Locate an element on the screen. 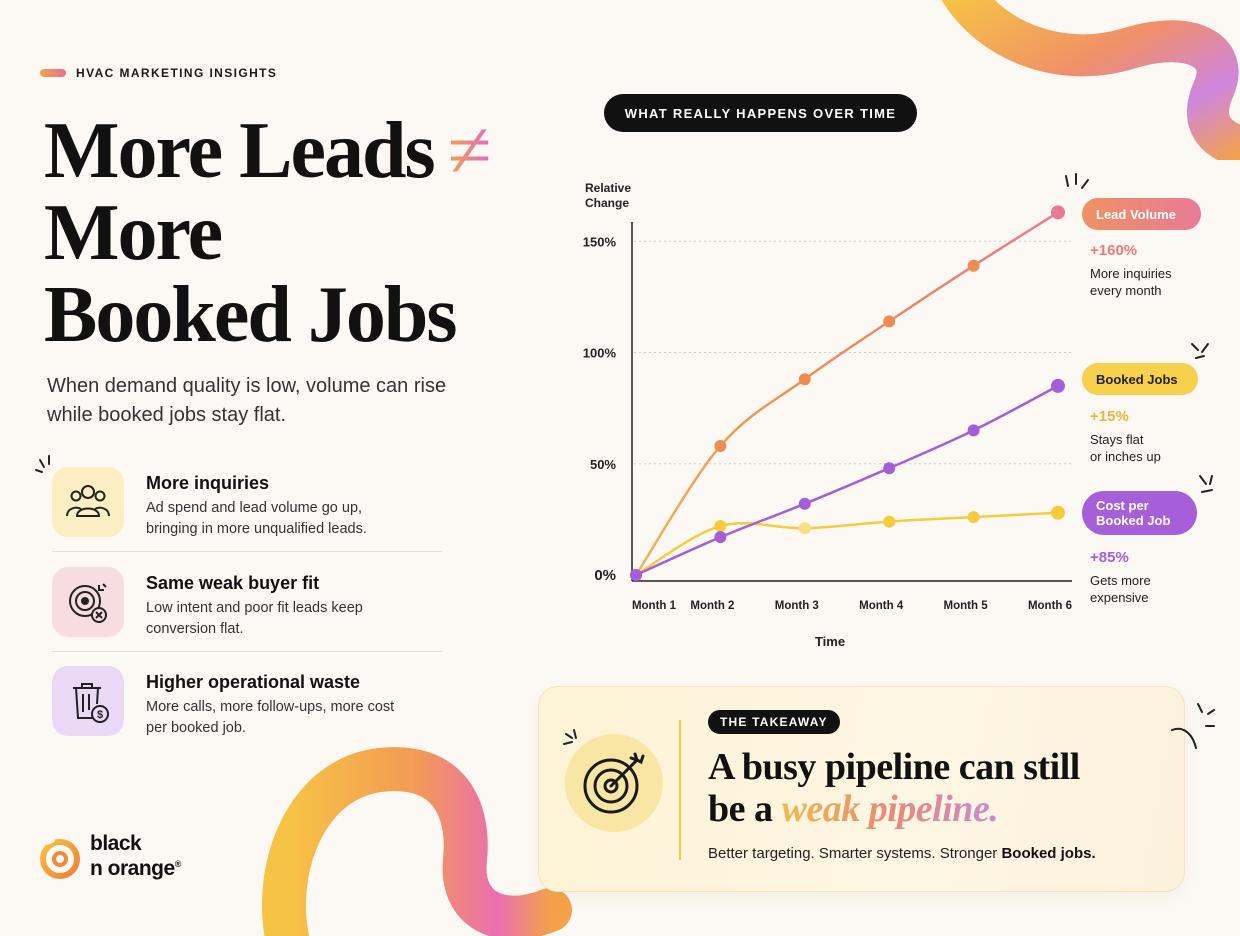  takeaway-headline-line-2-text: be a is located at coordinates (745, 809).